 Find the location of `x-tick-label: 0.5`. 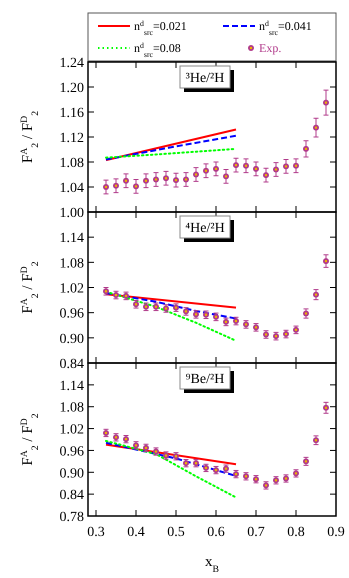

x-tick-label: 0.5 is located at coordinates (176, 532).